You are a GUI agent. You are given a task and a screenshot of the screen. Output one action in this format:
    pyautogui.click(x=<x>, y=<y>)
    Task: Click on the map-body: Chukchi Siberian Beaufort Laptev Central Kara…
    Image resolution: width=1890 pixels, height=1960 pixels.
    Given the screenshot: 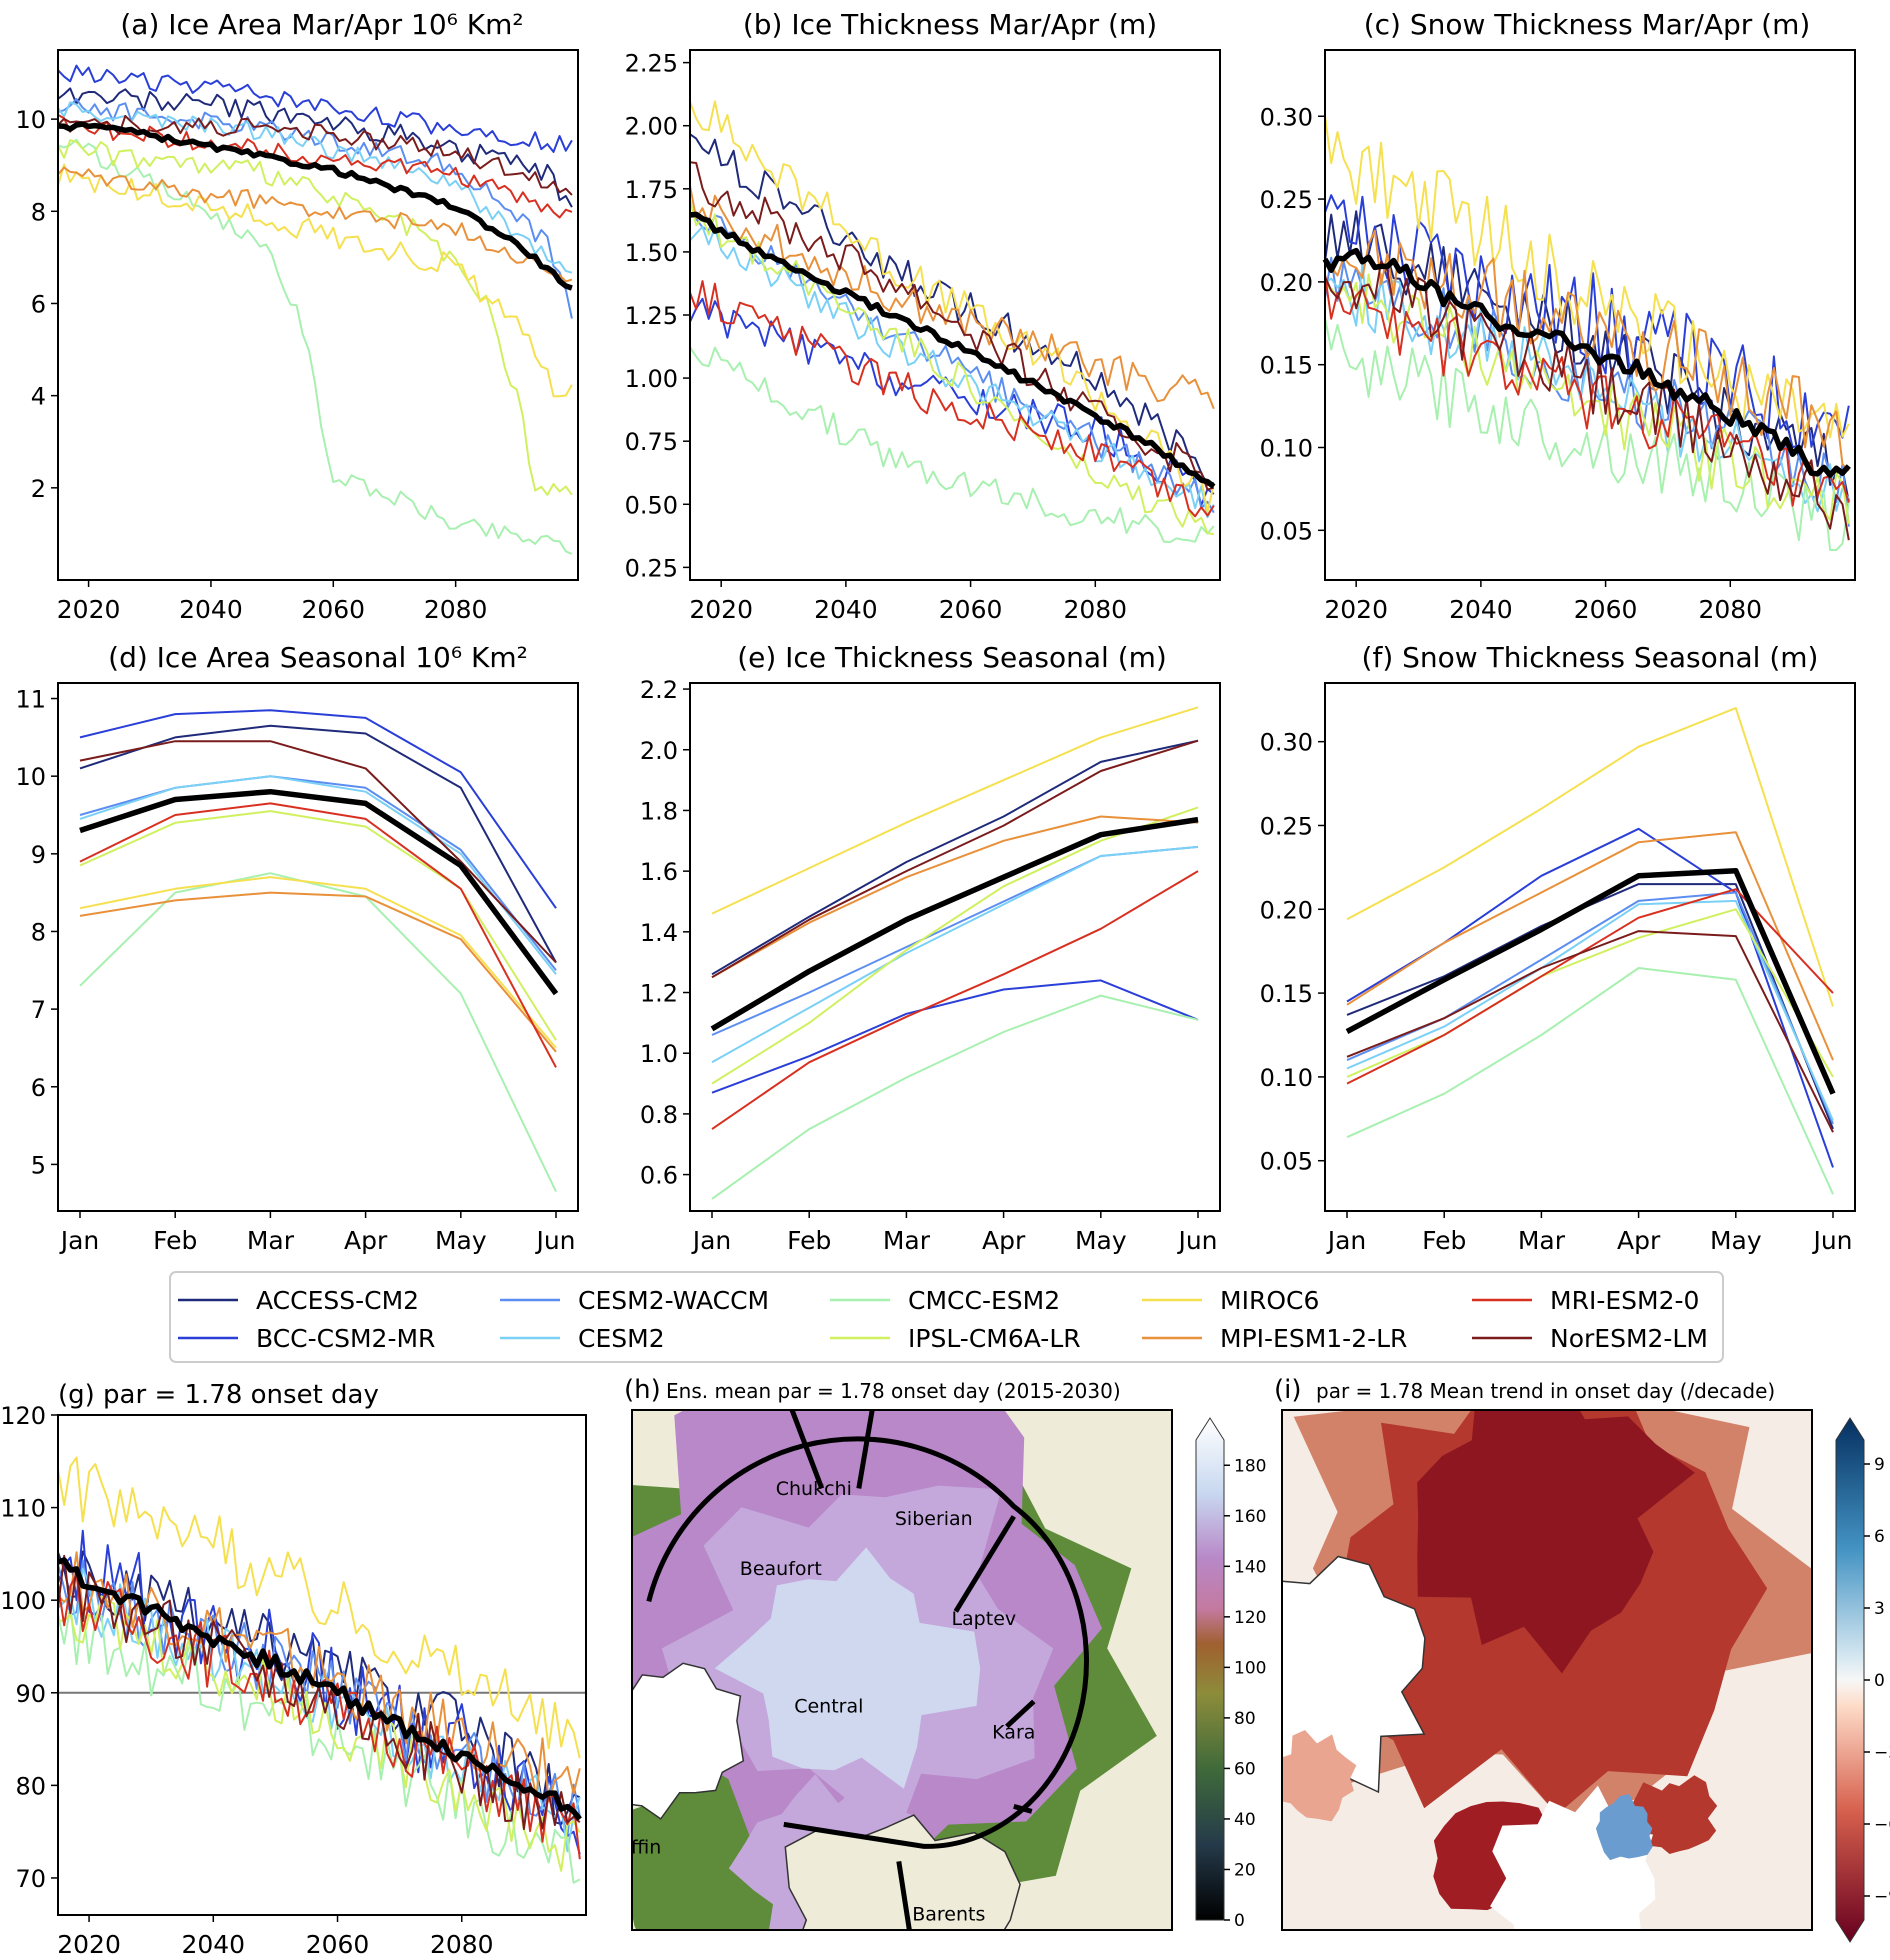 What is the action you would take?
    pyautogui.click(x=889, y=1670)
    